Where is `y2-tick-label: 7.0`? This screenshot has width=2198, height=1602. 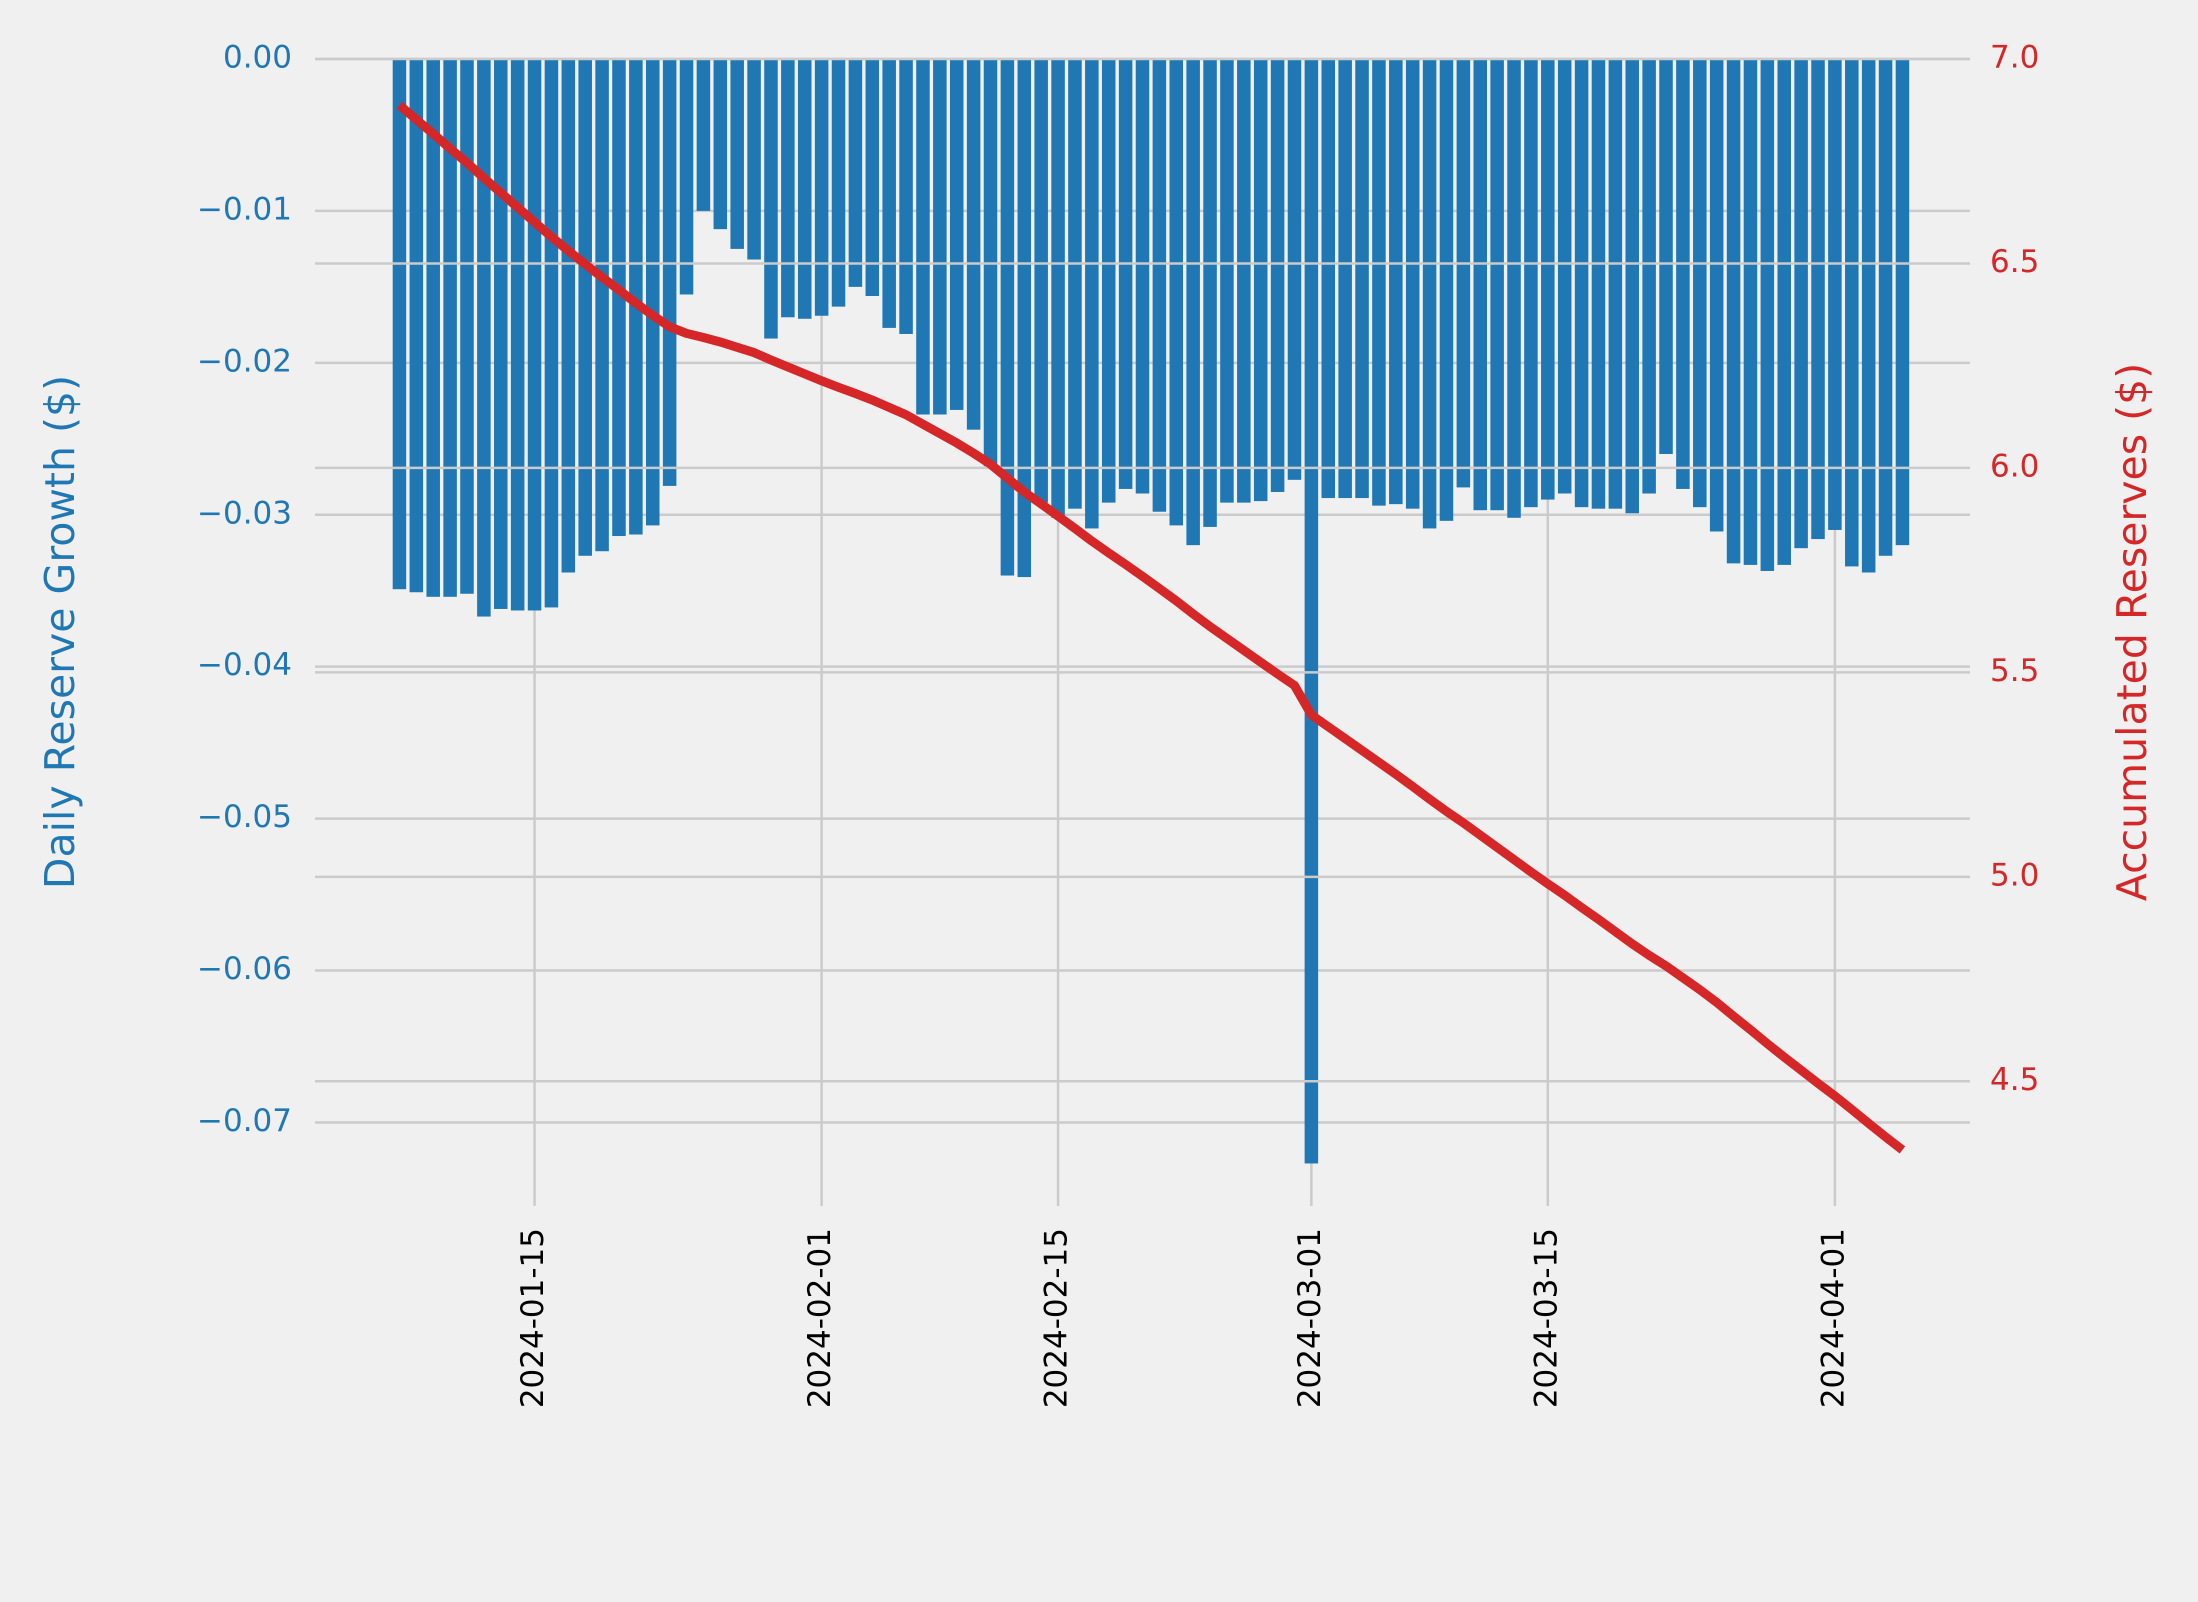
y2-tick-label: 7.0 is located at coordinates (2014, 58).